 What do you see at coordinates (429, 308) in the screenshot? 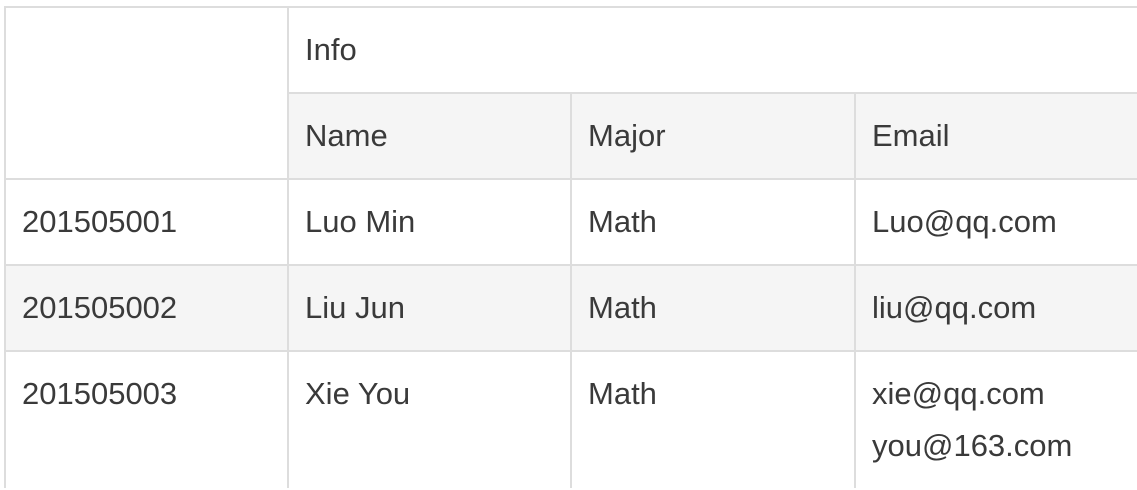
I see `name-cell: Liu Jun` at bounding box center [429, 308].